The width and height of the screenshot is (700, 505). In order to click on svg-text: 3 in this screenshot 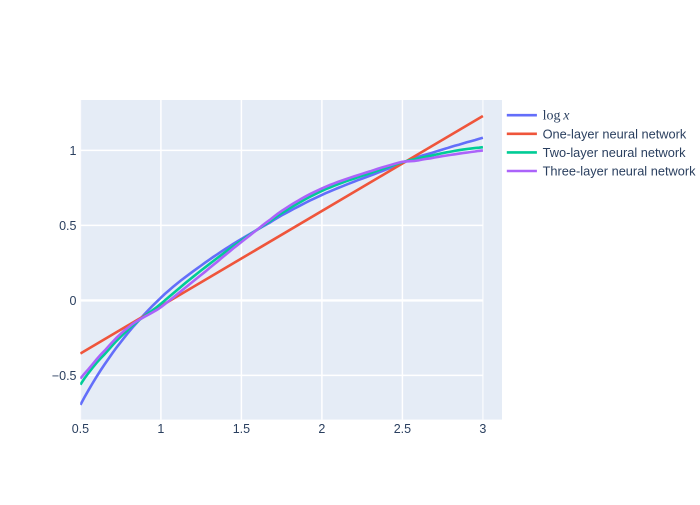, I will do `click(482, 429)`.